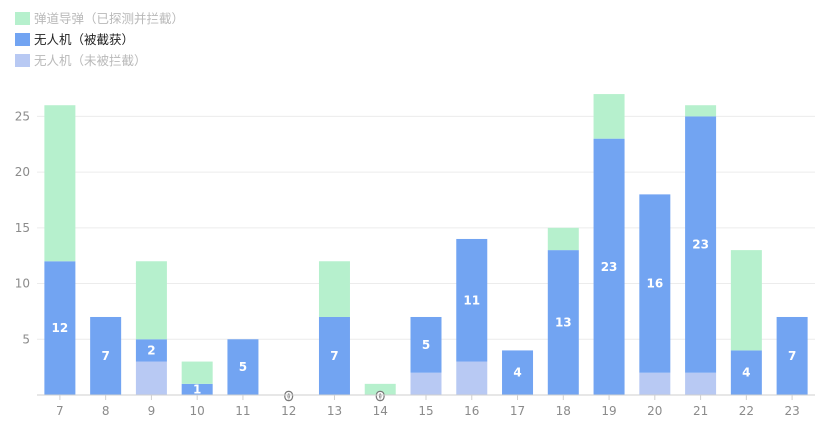 Image resolution: width=830 pixels, height=434 pixels. Describe the element at coordinates (22, 172) in the screenshot. I see `y-tick-label: 20` at that location.